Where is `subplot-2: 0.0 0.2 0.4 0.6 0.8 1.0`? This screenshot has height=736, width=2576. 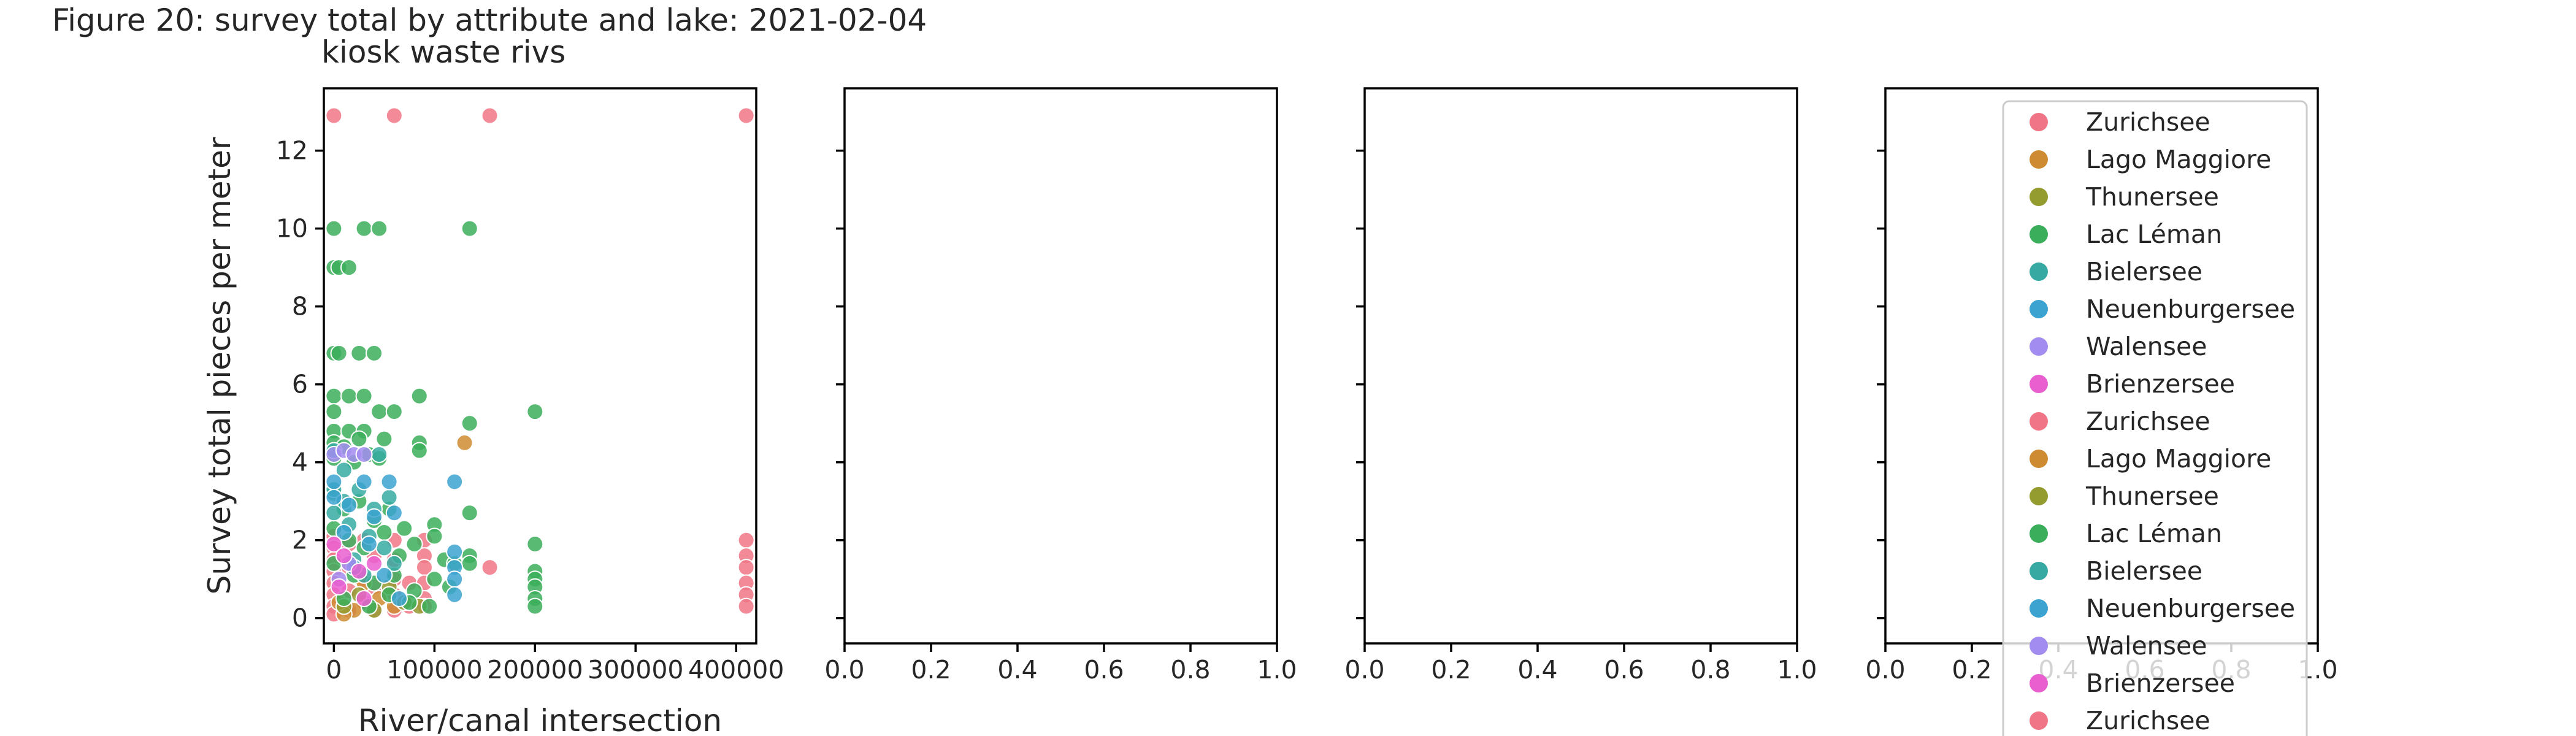
subplot-2: 0.0 0.2 0.4 0.6 0.8 1.0 is located at coordinates (1060, 385).